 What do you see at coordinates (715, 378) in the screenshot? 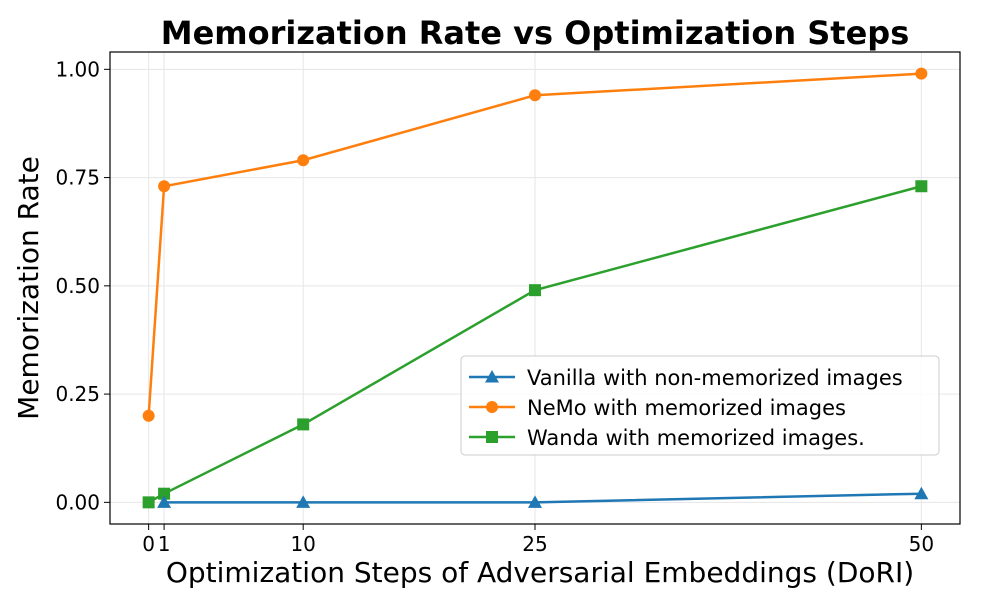
I see `legend-label: Vanilla with non-memorized images` at bounding box center [715, 378].